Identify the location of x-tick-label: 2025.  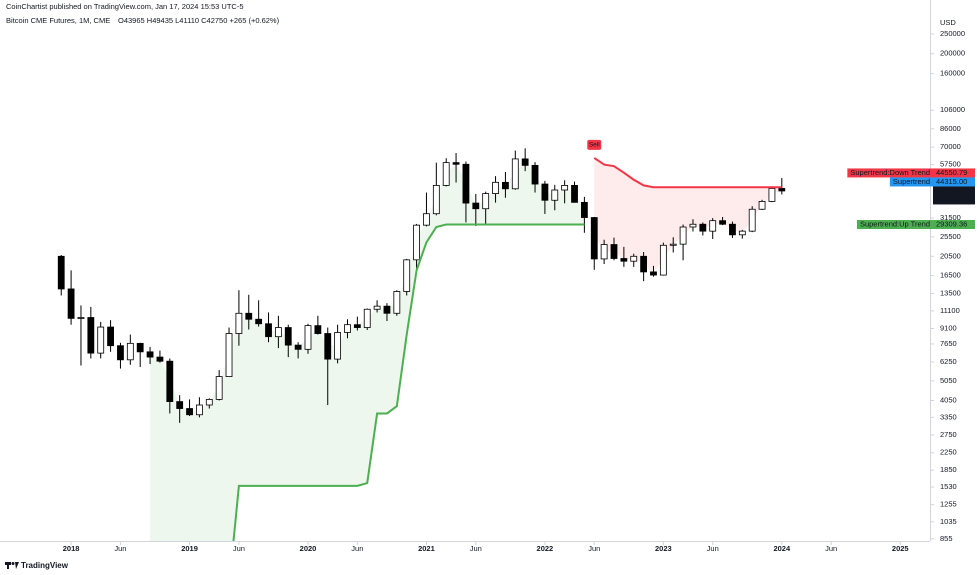
(900, 548).